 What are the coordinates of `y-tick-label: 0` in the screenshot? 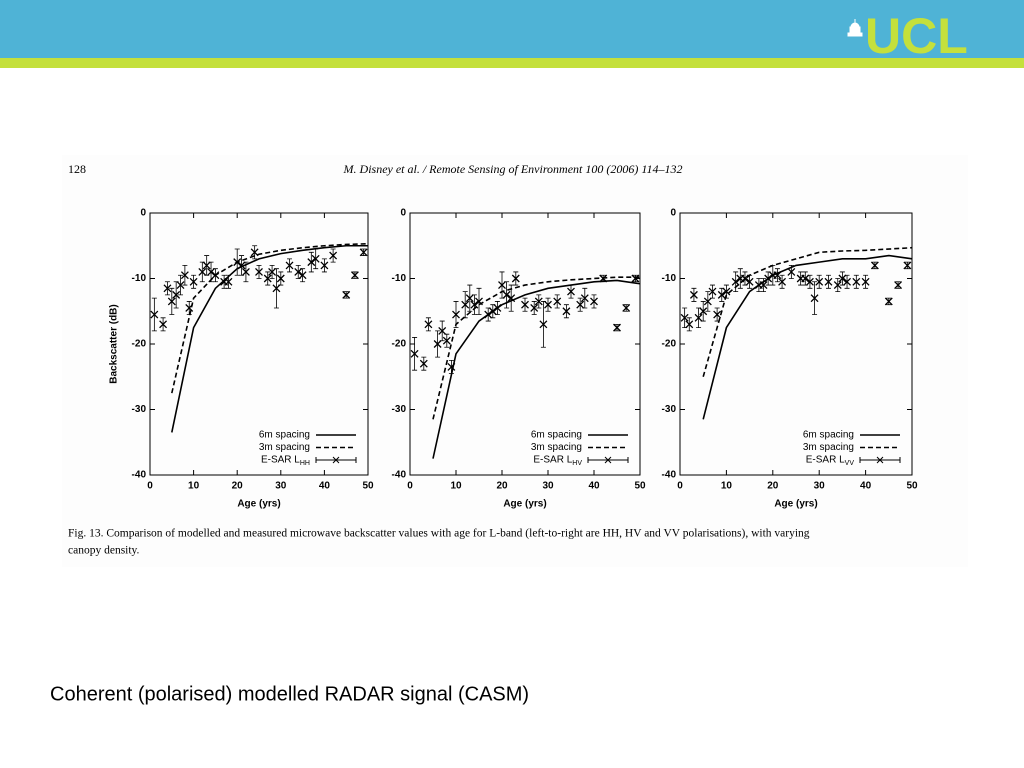 It's located at (143, 213).